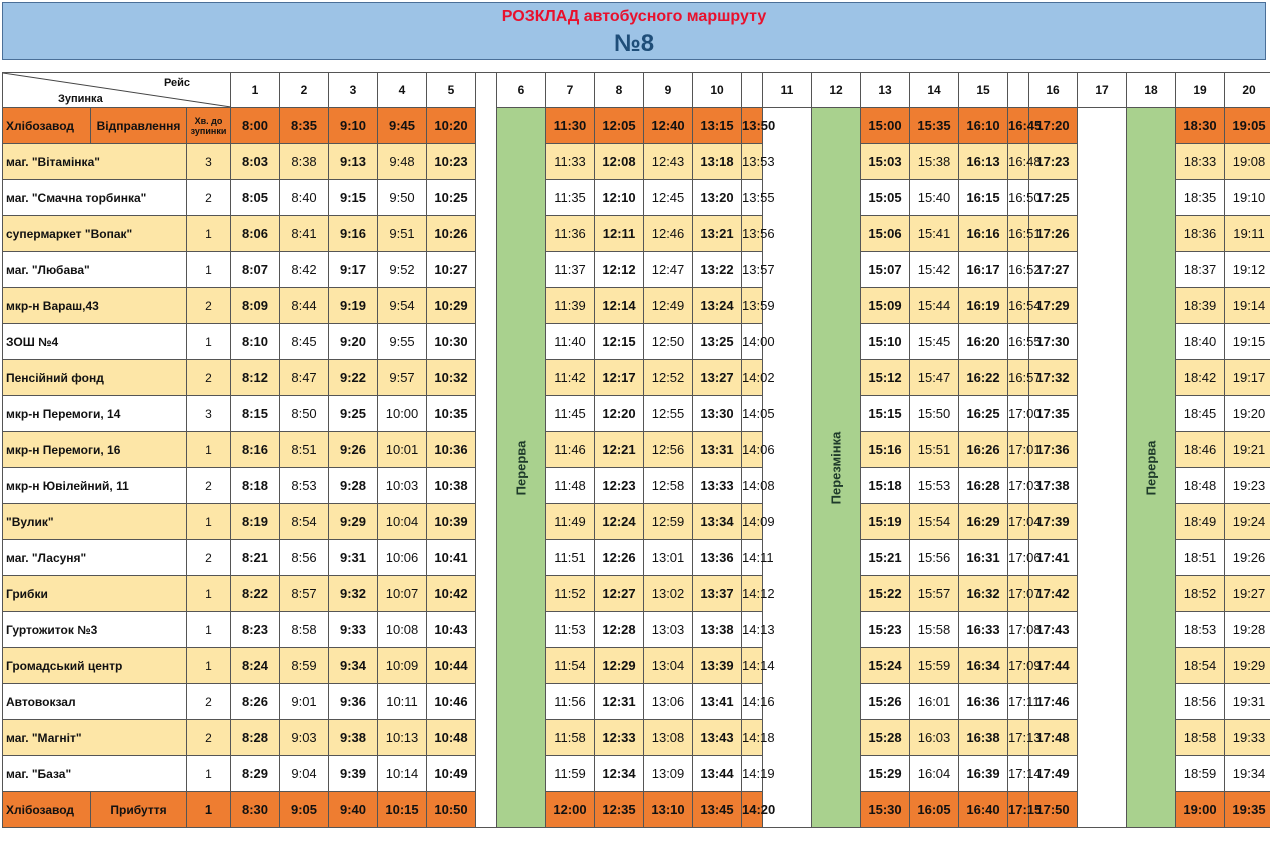 The height and width of the screenshot is (853, 1270). Describe the element at coordinates (934, 125) in the screenshot. I see `time-cell: 15:35` at that location.